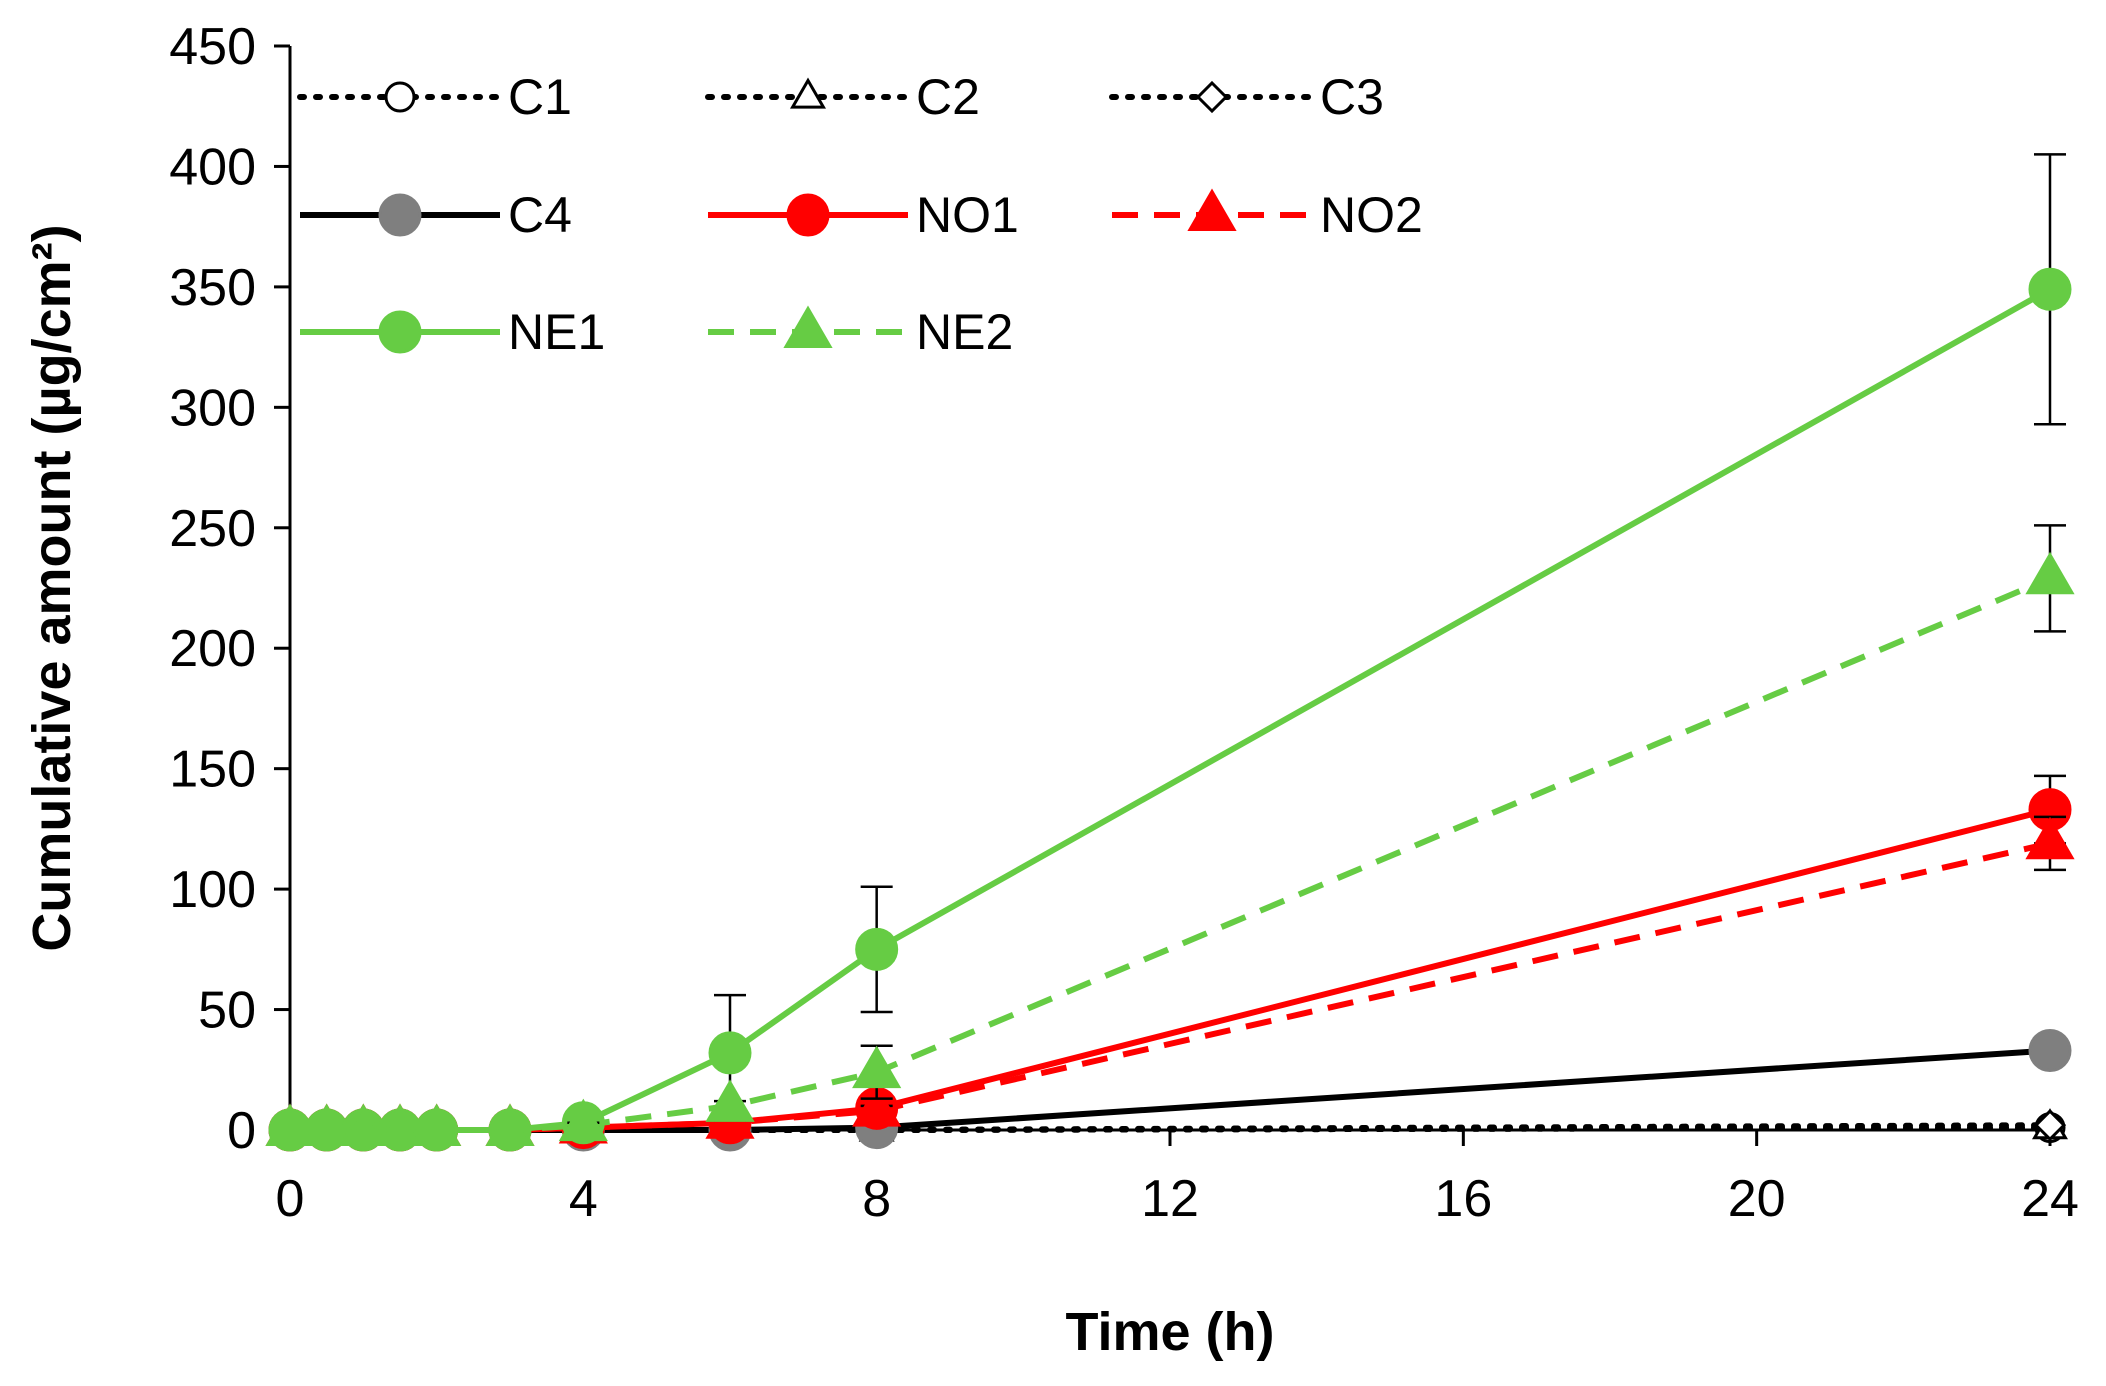 This screenshot has height=1386, width=2106. I want to click on legend-label-c4: C4, so click(540, 215).